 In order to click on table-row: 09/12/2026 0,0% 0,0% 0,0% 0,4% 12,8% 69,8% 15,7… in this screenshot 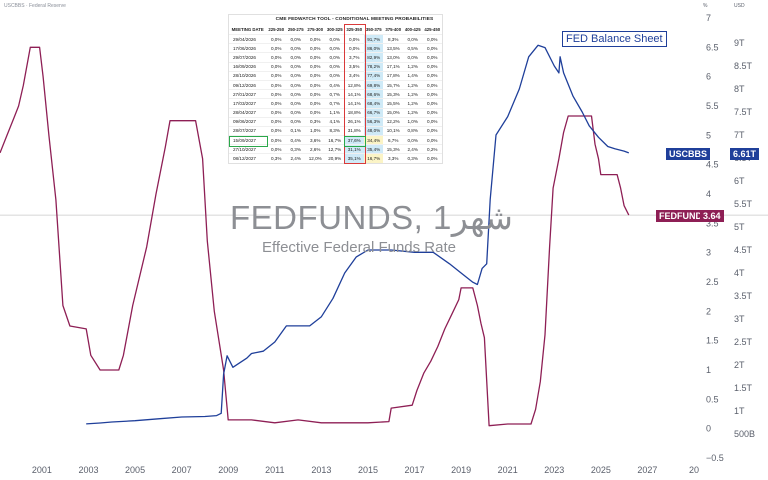, I will do `click(335, 84)`.